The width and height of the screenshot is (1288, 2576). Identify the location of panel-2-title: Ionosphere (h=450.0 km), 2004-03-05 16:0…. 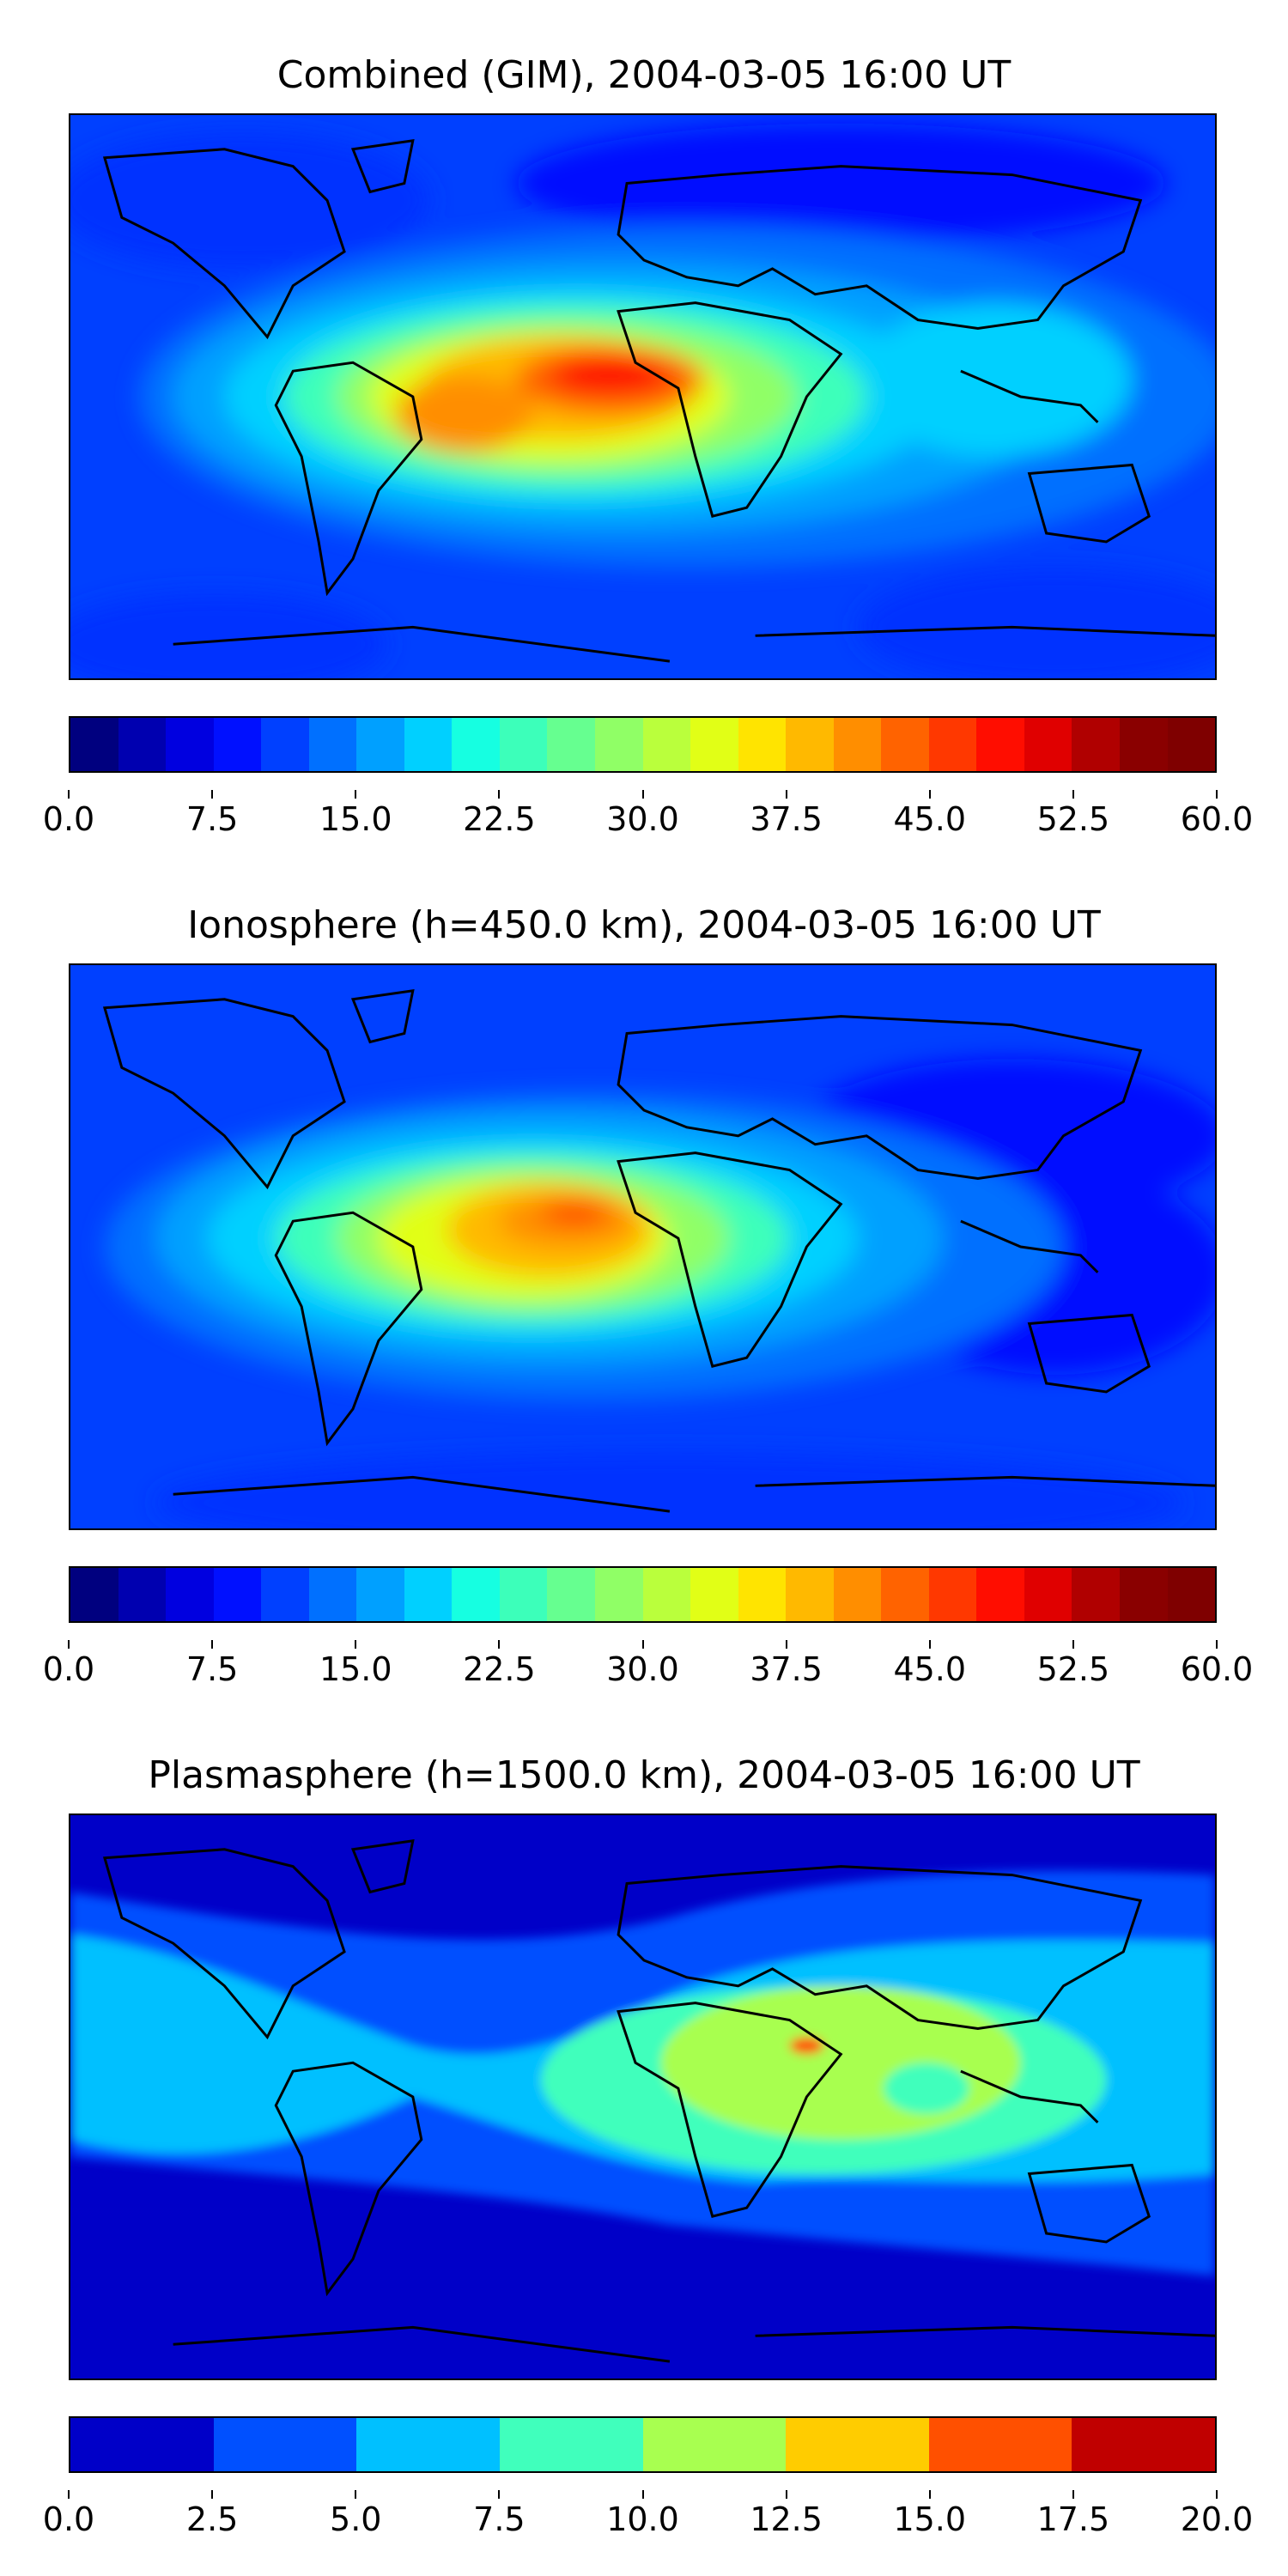
(644, 925).